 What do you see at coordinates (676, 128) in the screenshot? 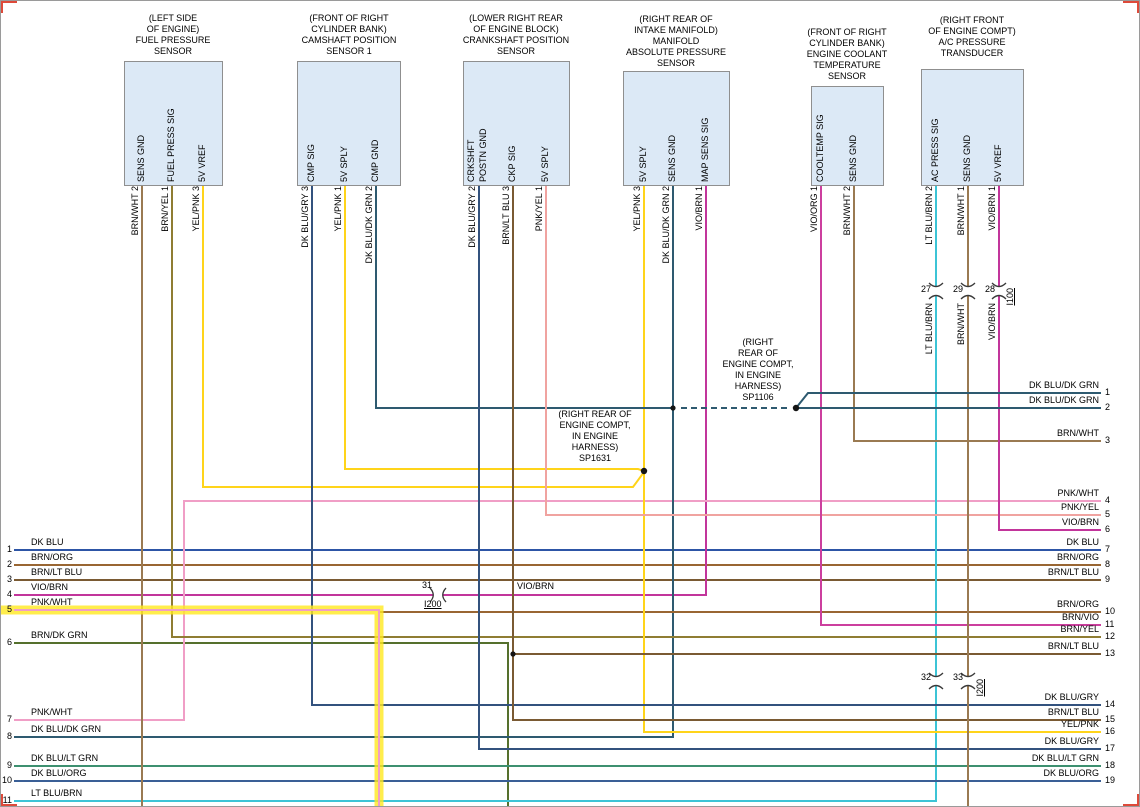
I see `connector-box-map` at bounding box center [676, 128].